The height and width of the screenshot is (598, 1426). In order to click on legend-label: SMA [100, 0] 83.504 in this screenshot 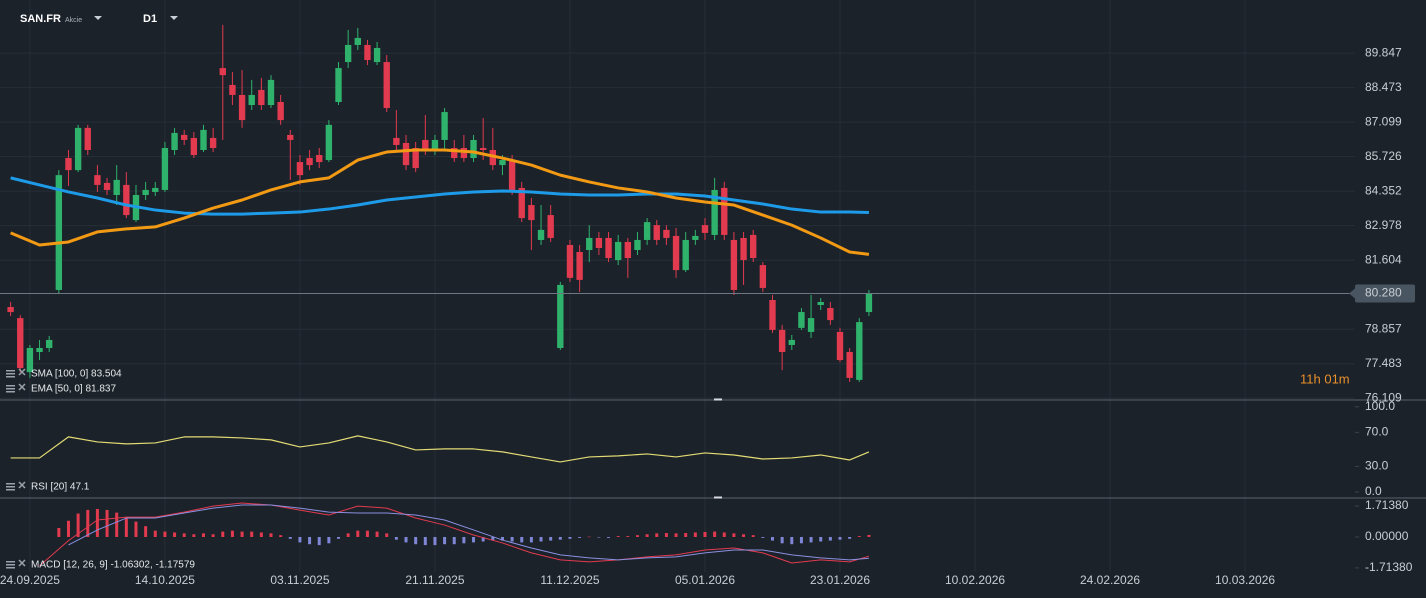, I will do `click(76, 374)`.